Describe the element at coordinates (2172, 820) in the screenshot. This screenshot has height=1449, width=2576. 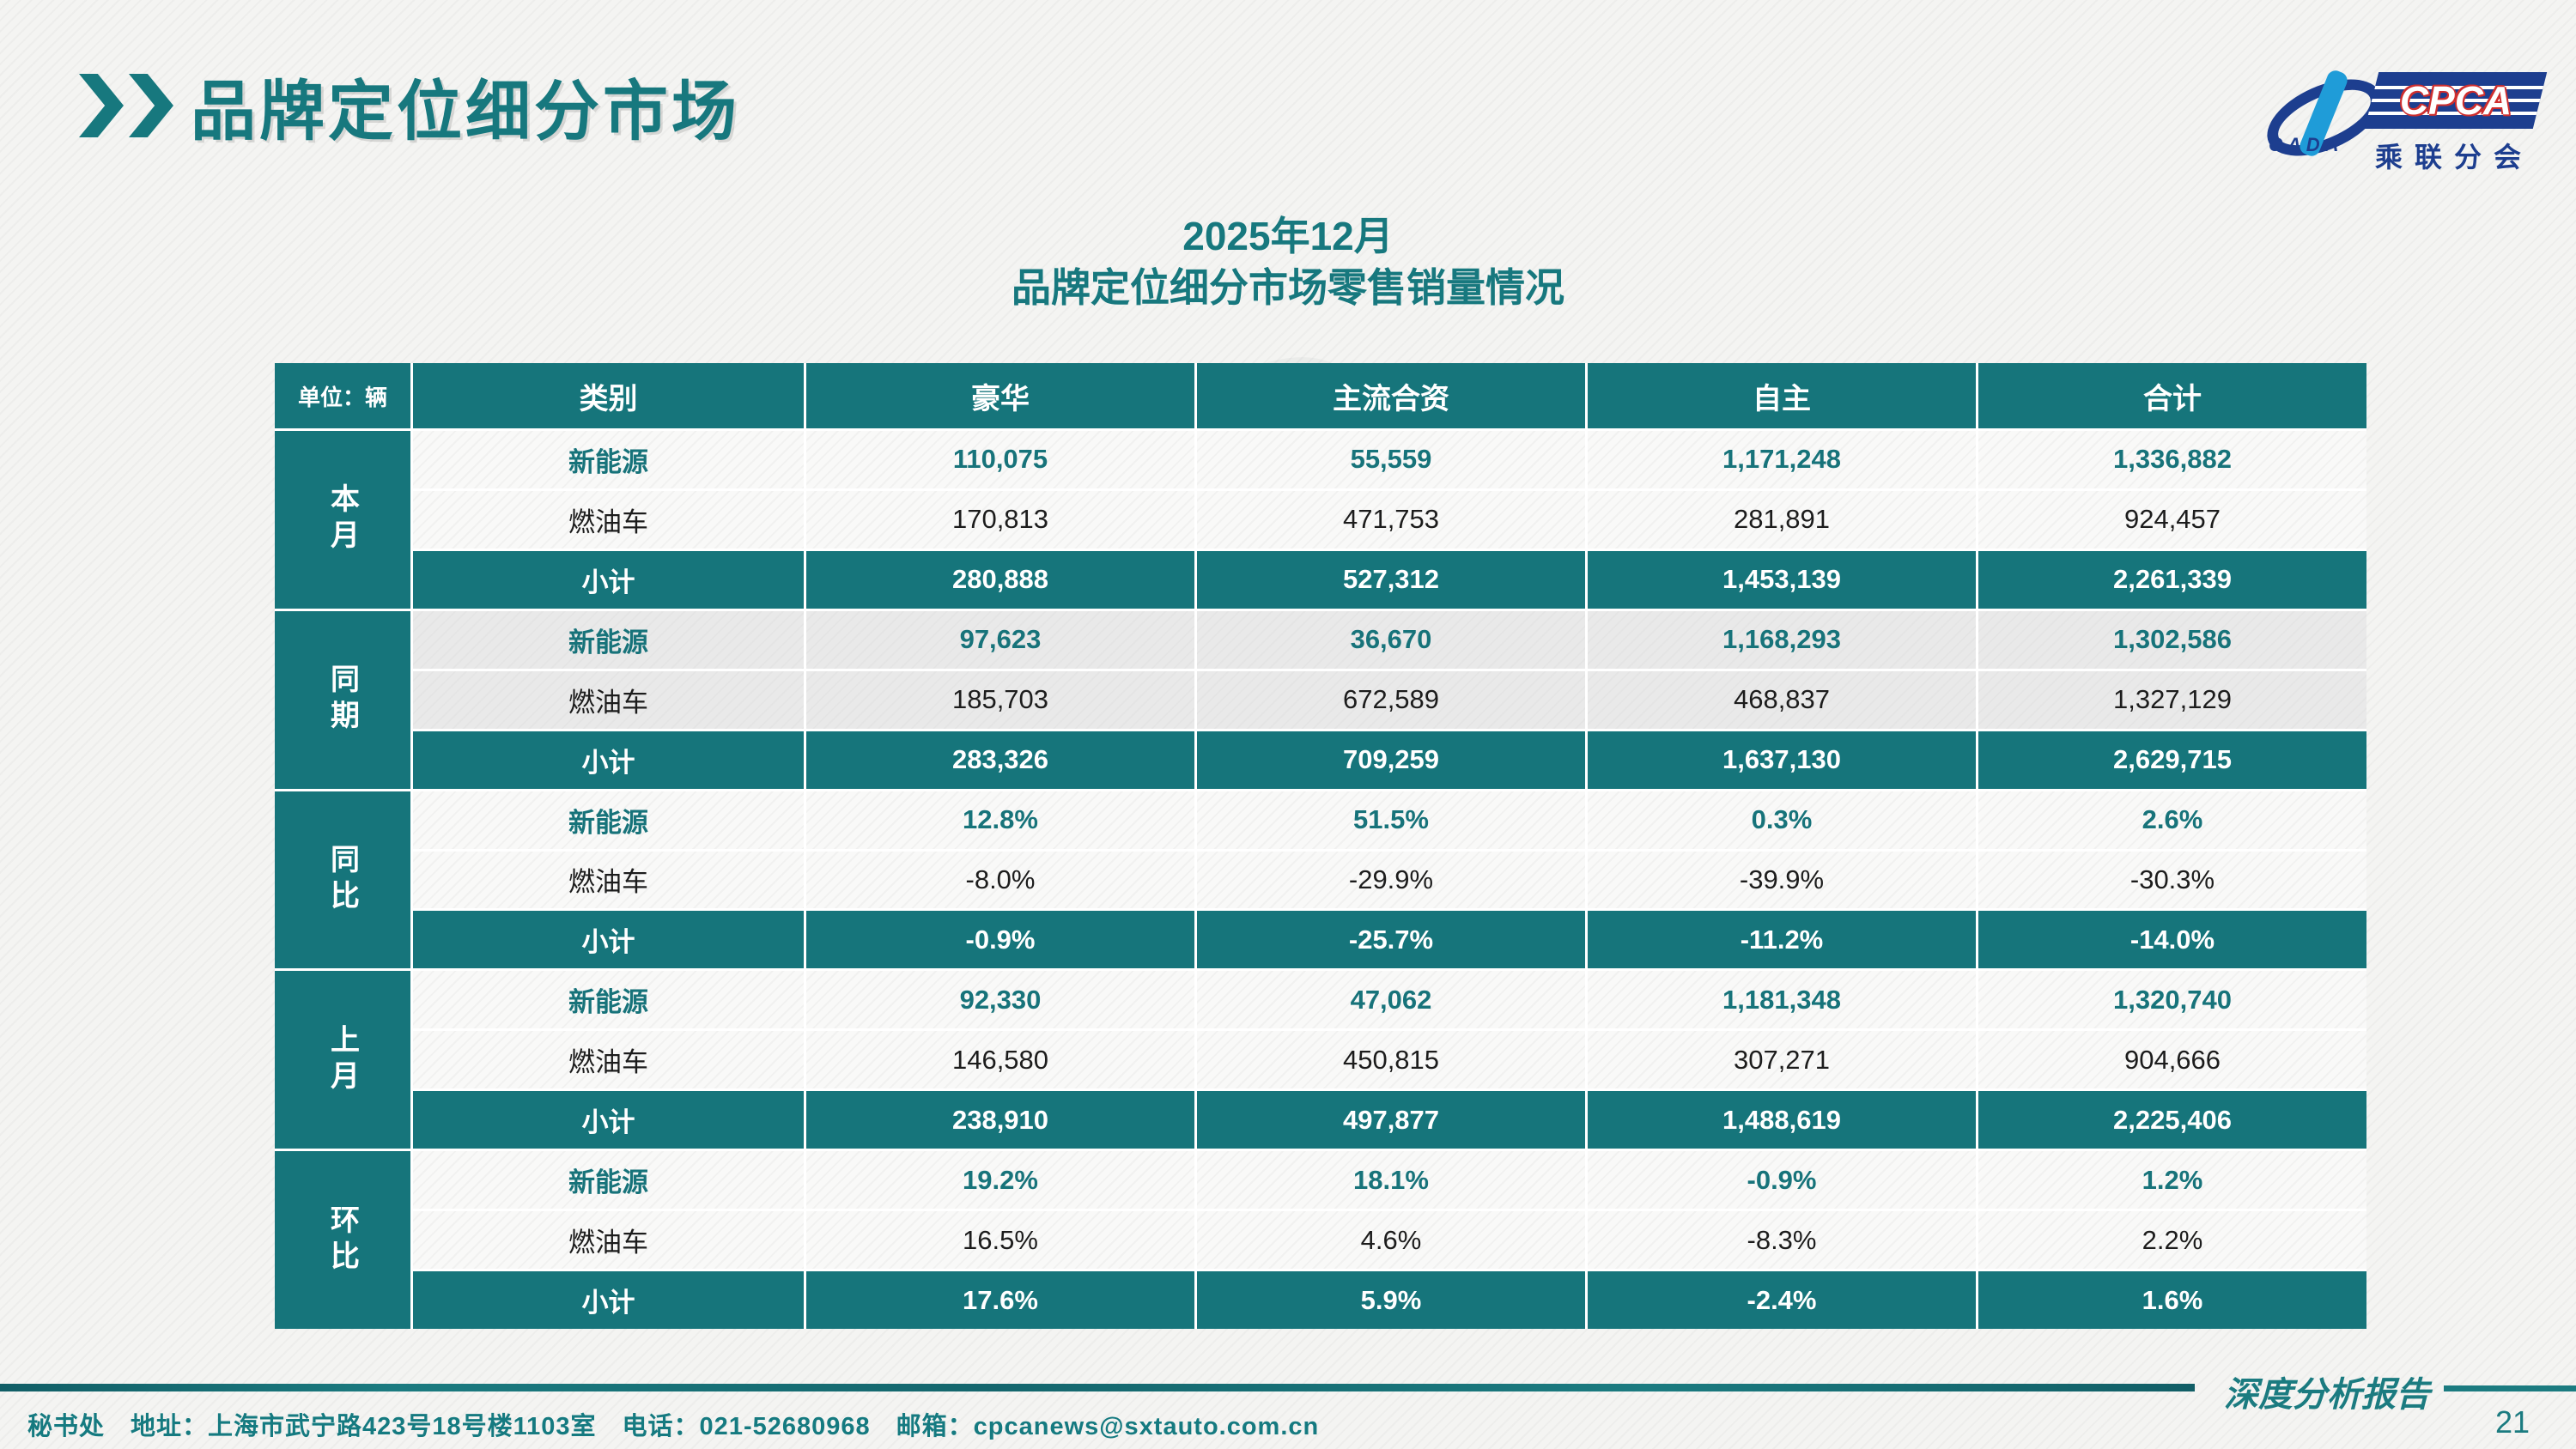
I see `table-cell: 2.6%` at that location.